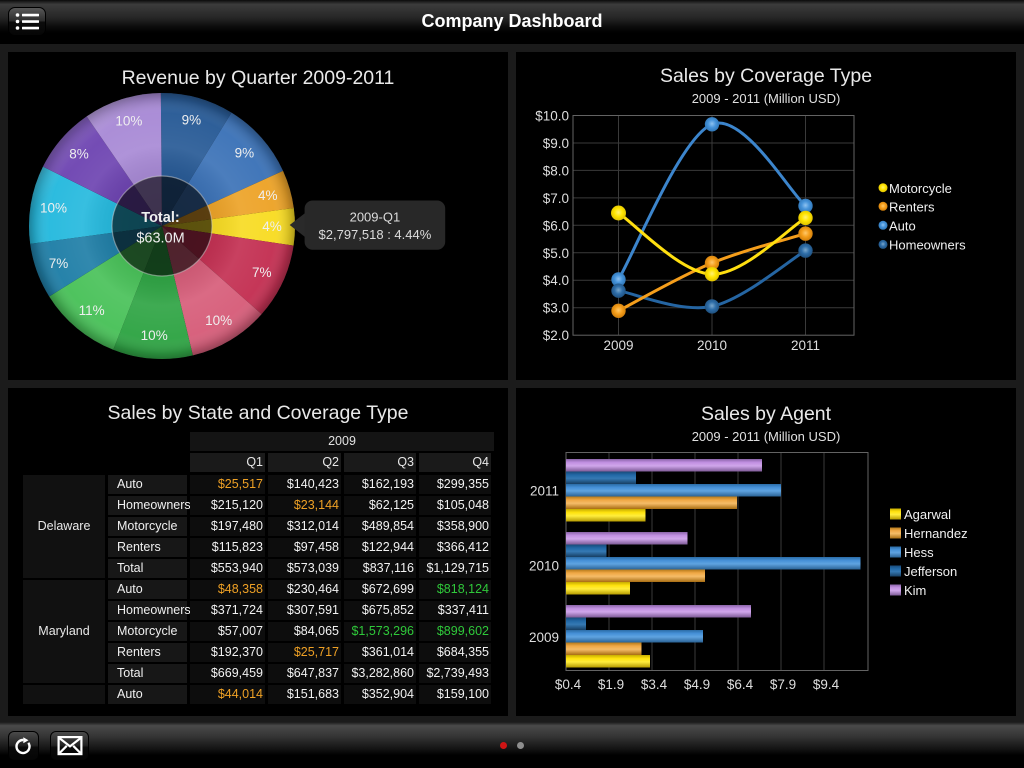 The image size is (1024, 768). I want to click on svg-text: $0.4, so click(568, 684).